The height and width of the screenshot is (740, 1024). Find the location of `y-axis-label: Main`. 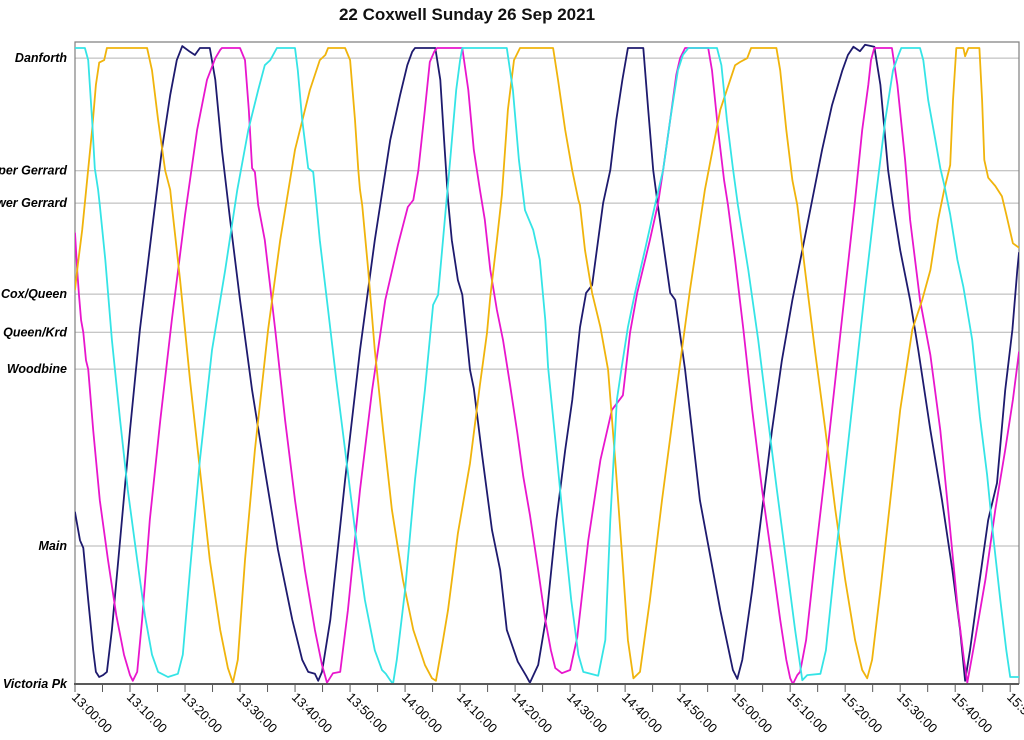

y-axis-label: Main is located at coordinates (53, 546).